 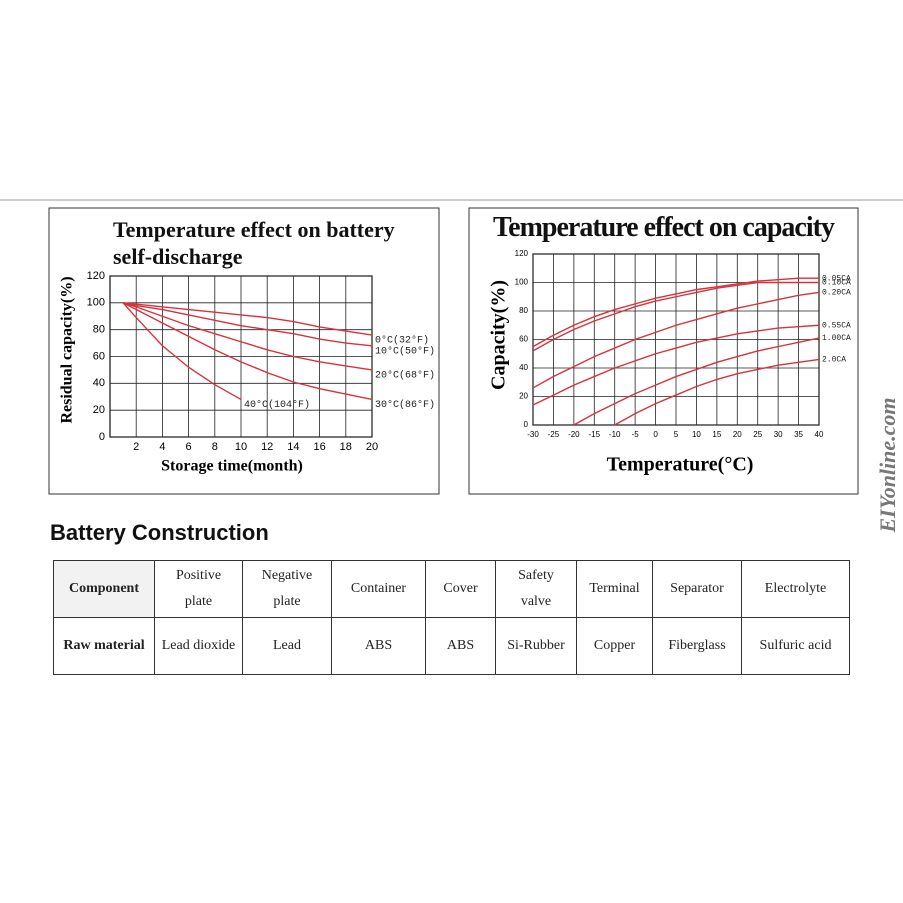 What do you see at coordinates (655, 434) in the screenshot?
I see `x-tick-label: 0` at bounding box center [655, 434].